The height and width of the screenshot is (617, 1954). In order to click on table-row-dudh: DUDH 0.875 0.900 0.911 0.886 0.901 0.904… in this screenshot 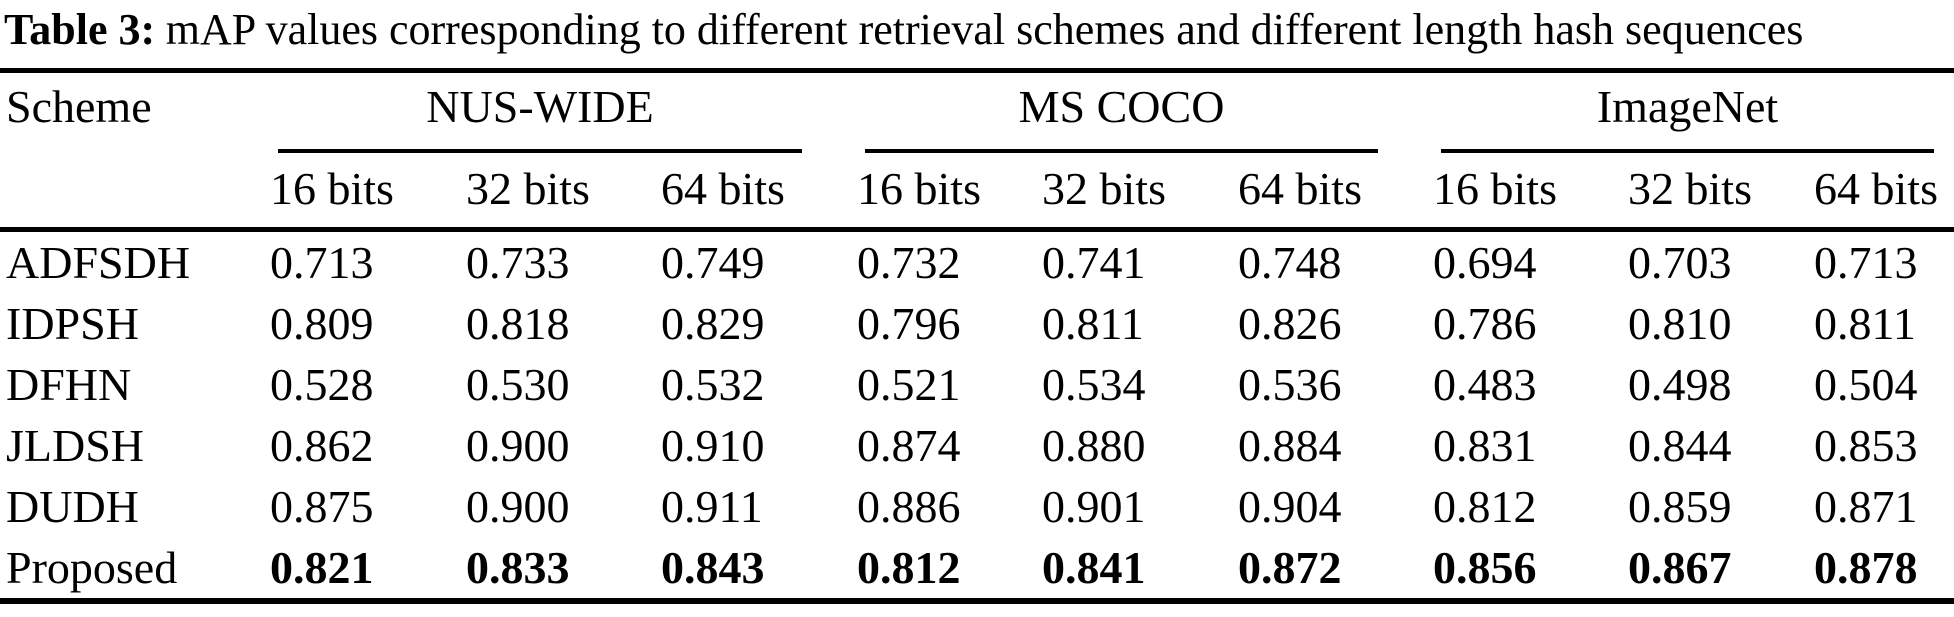, I will do `click(977, 506)`.